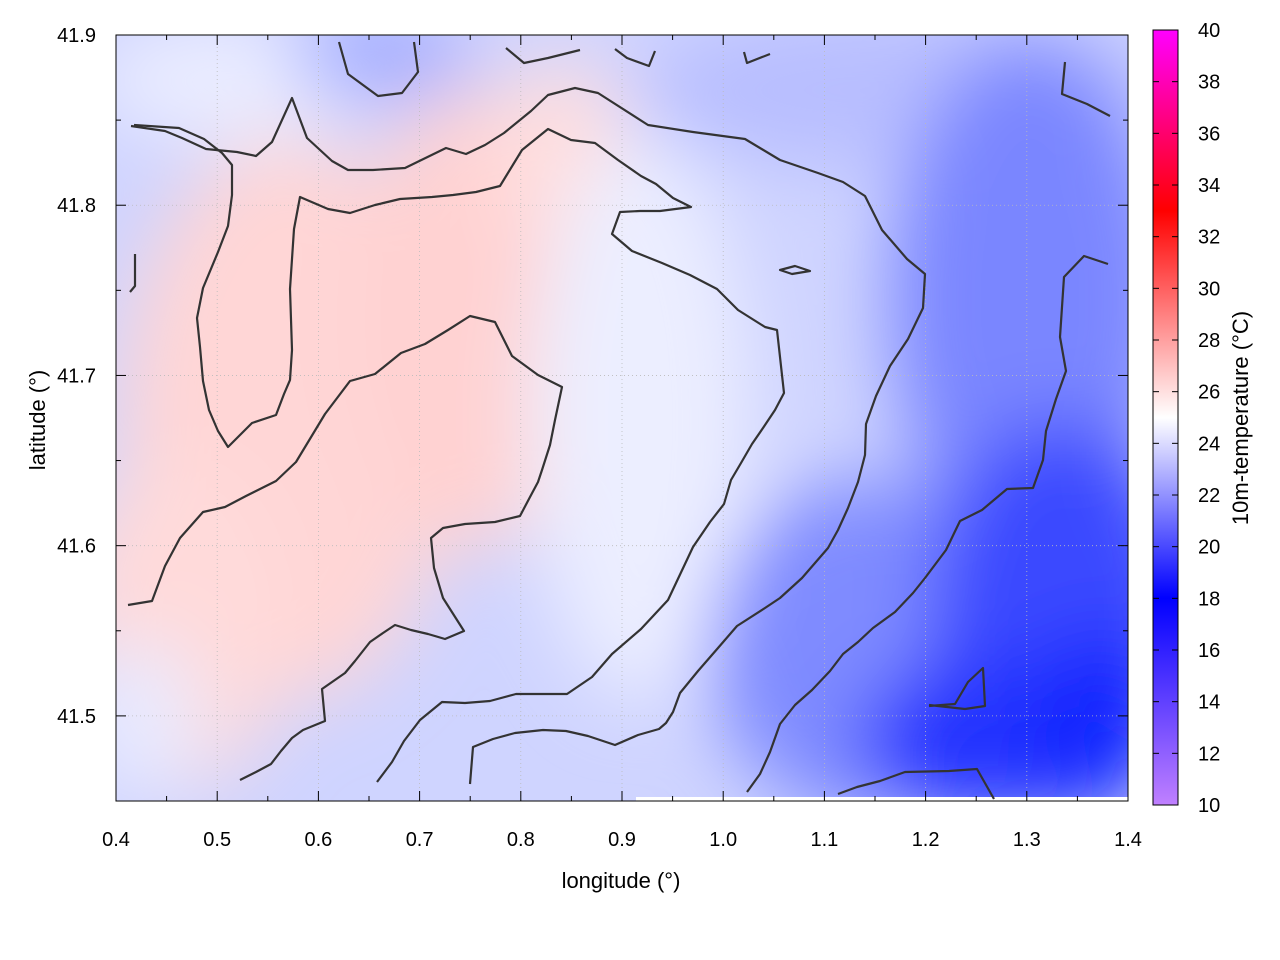  I want to click on colorbar-tick-label: 28, so click(1209, 341).